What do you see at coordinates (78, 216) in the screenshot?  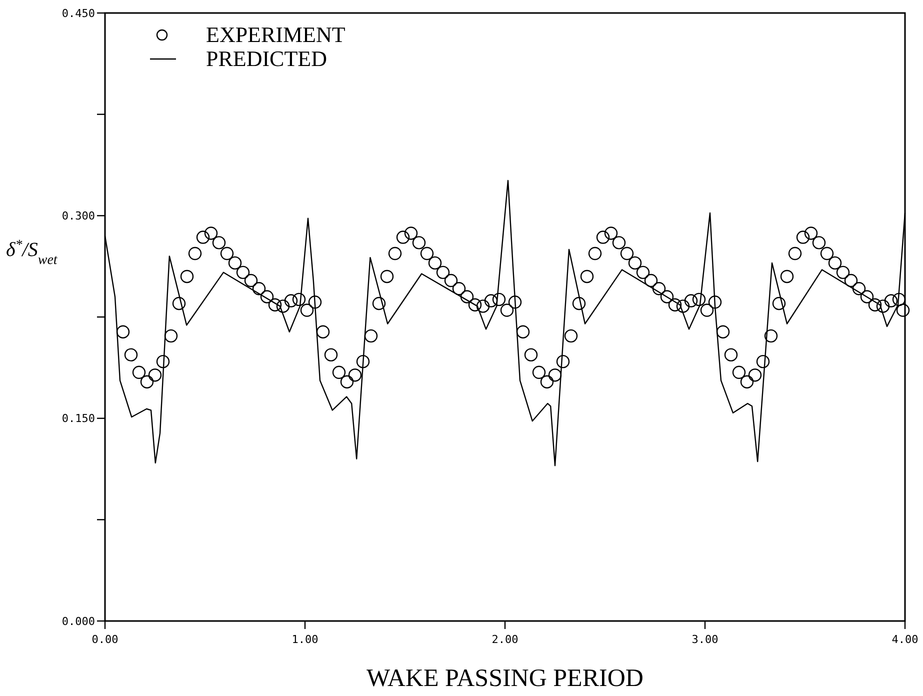 I see `y-tick-label: 0.300` at bounding box center [78, 216].